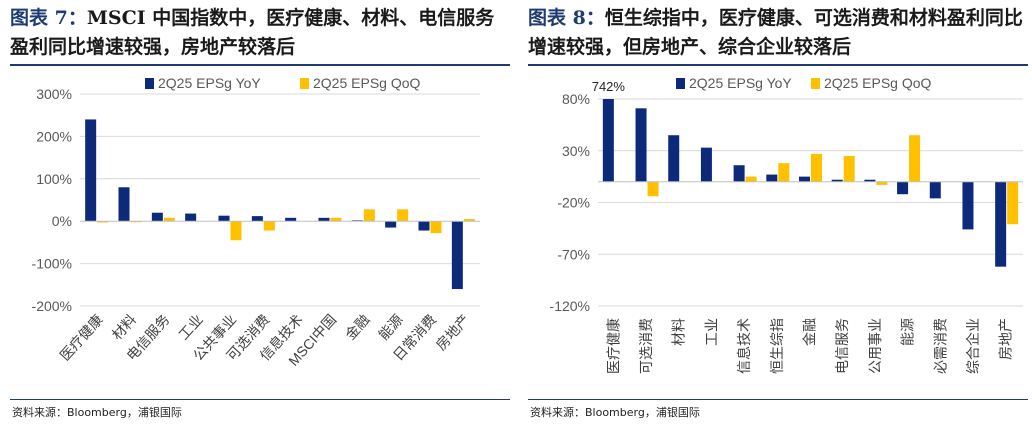  What do you see at coordinates (875, 346) in the screenshot?
I see `right-category-label: 公用事业` at bounding box center [875, 346].